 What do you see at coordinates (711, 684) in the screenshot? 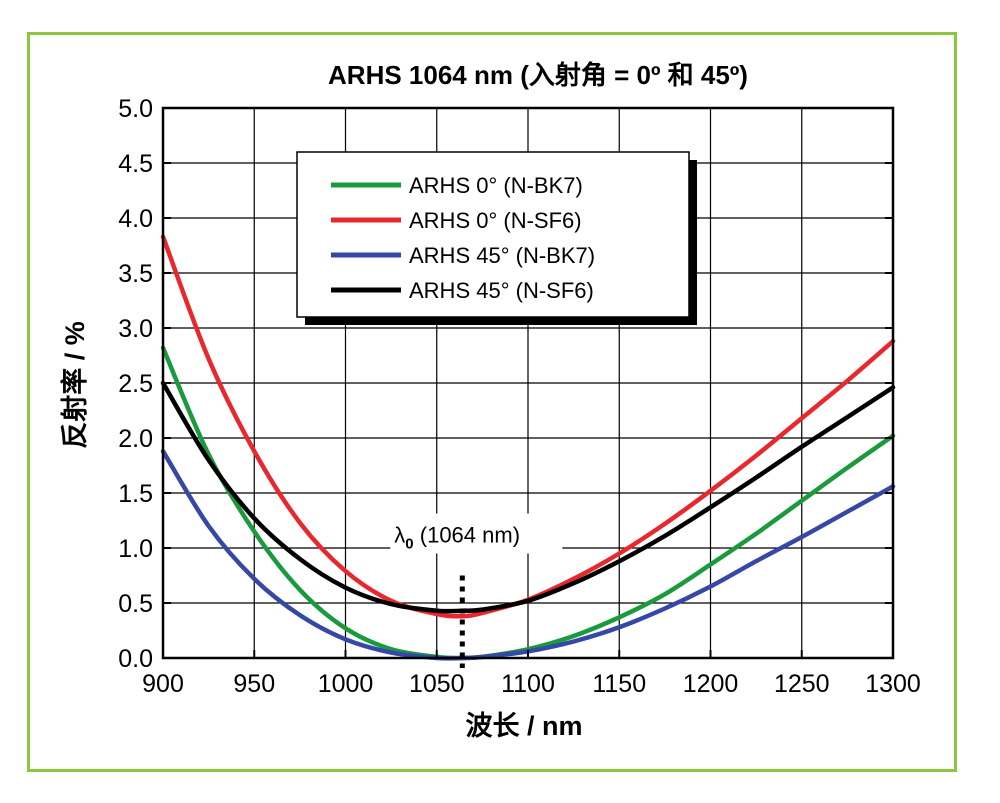
I see `x-tick-label: 1200` at bounding box center [711, 684].